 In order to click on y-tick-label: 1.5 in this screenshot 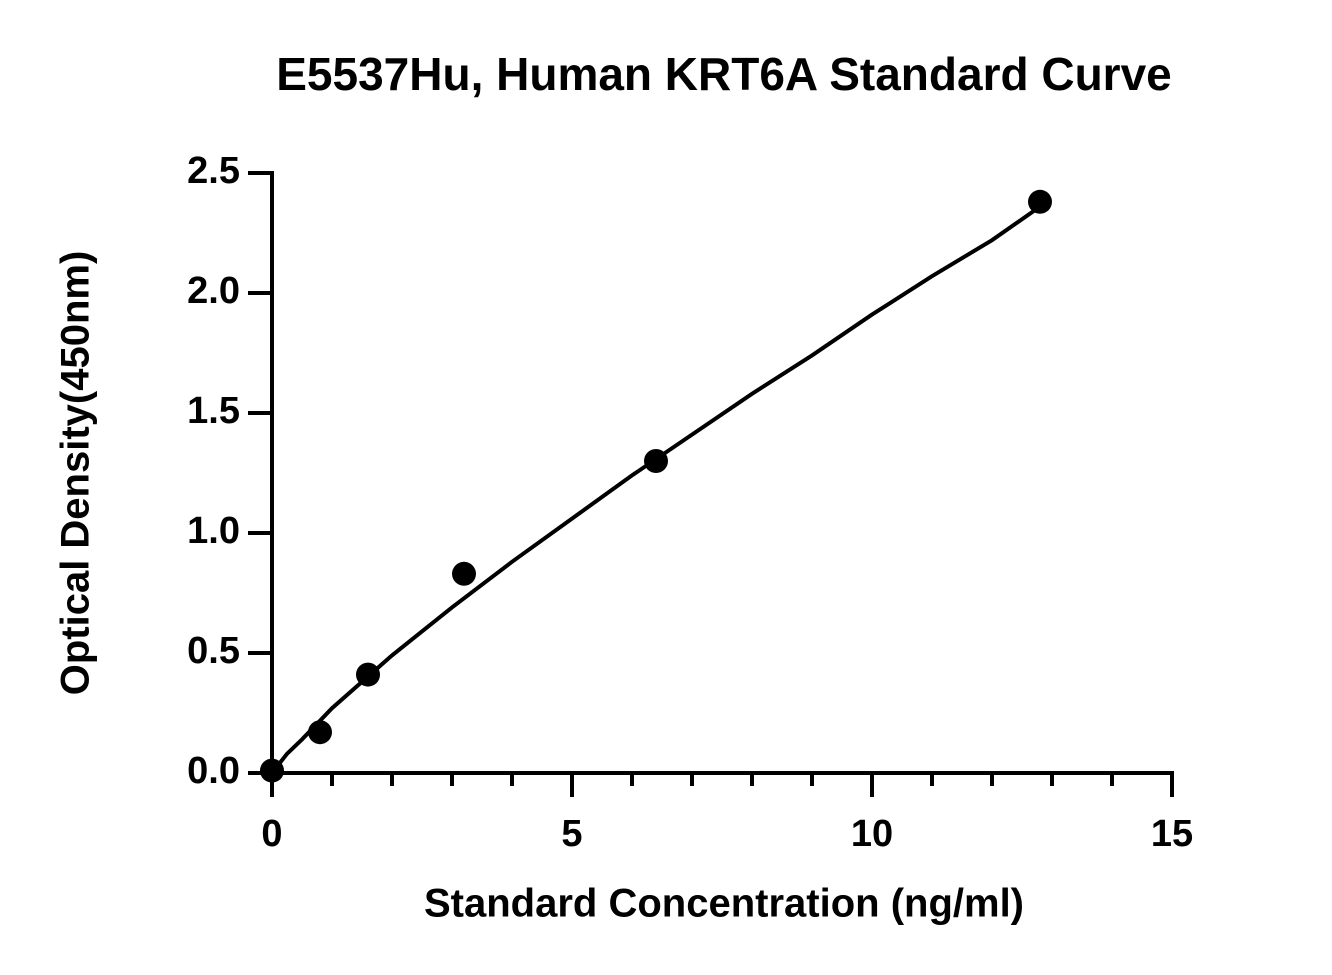, I will do `click(213, 411)`.